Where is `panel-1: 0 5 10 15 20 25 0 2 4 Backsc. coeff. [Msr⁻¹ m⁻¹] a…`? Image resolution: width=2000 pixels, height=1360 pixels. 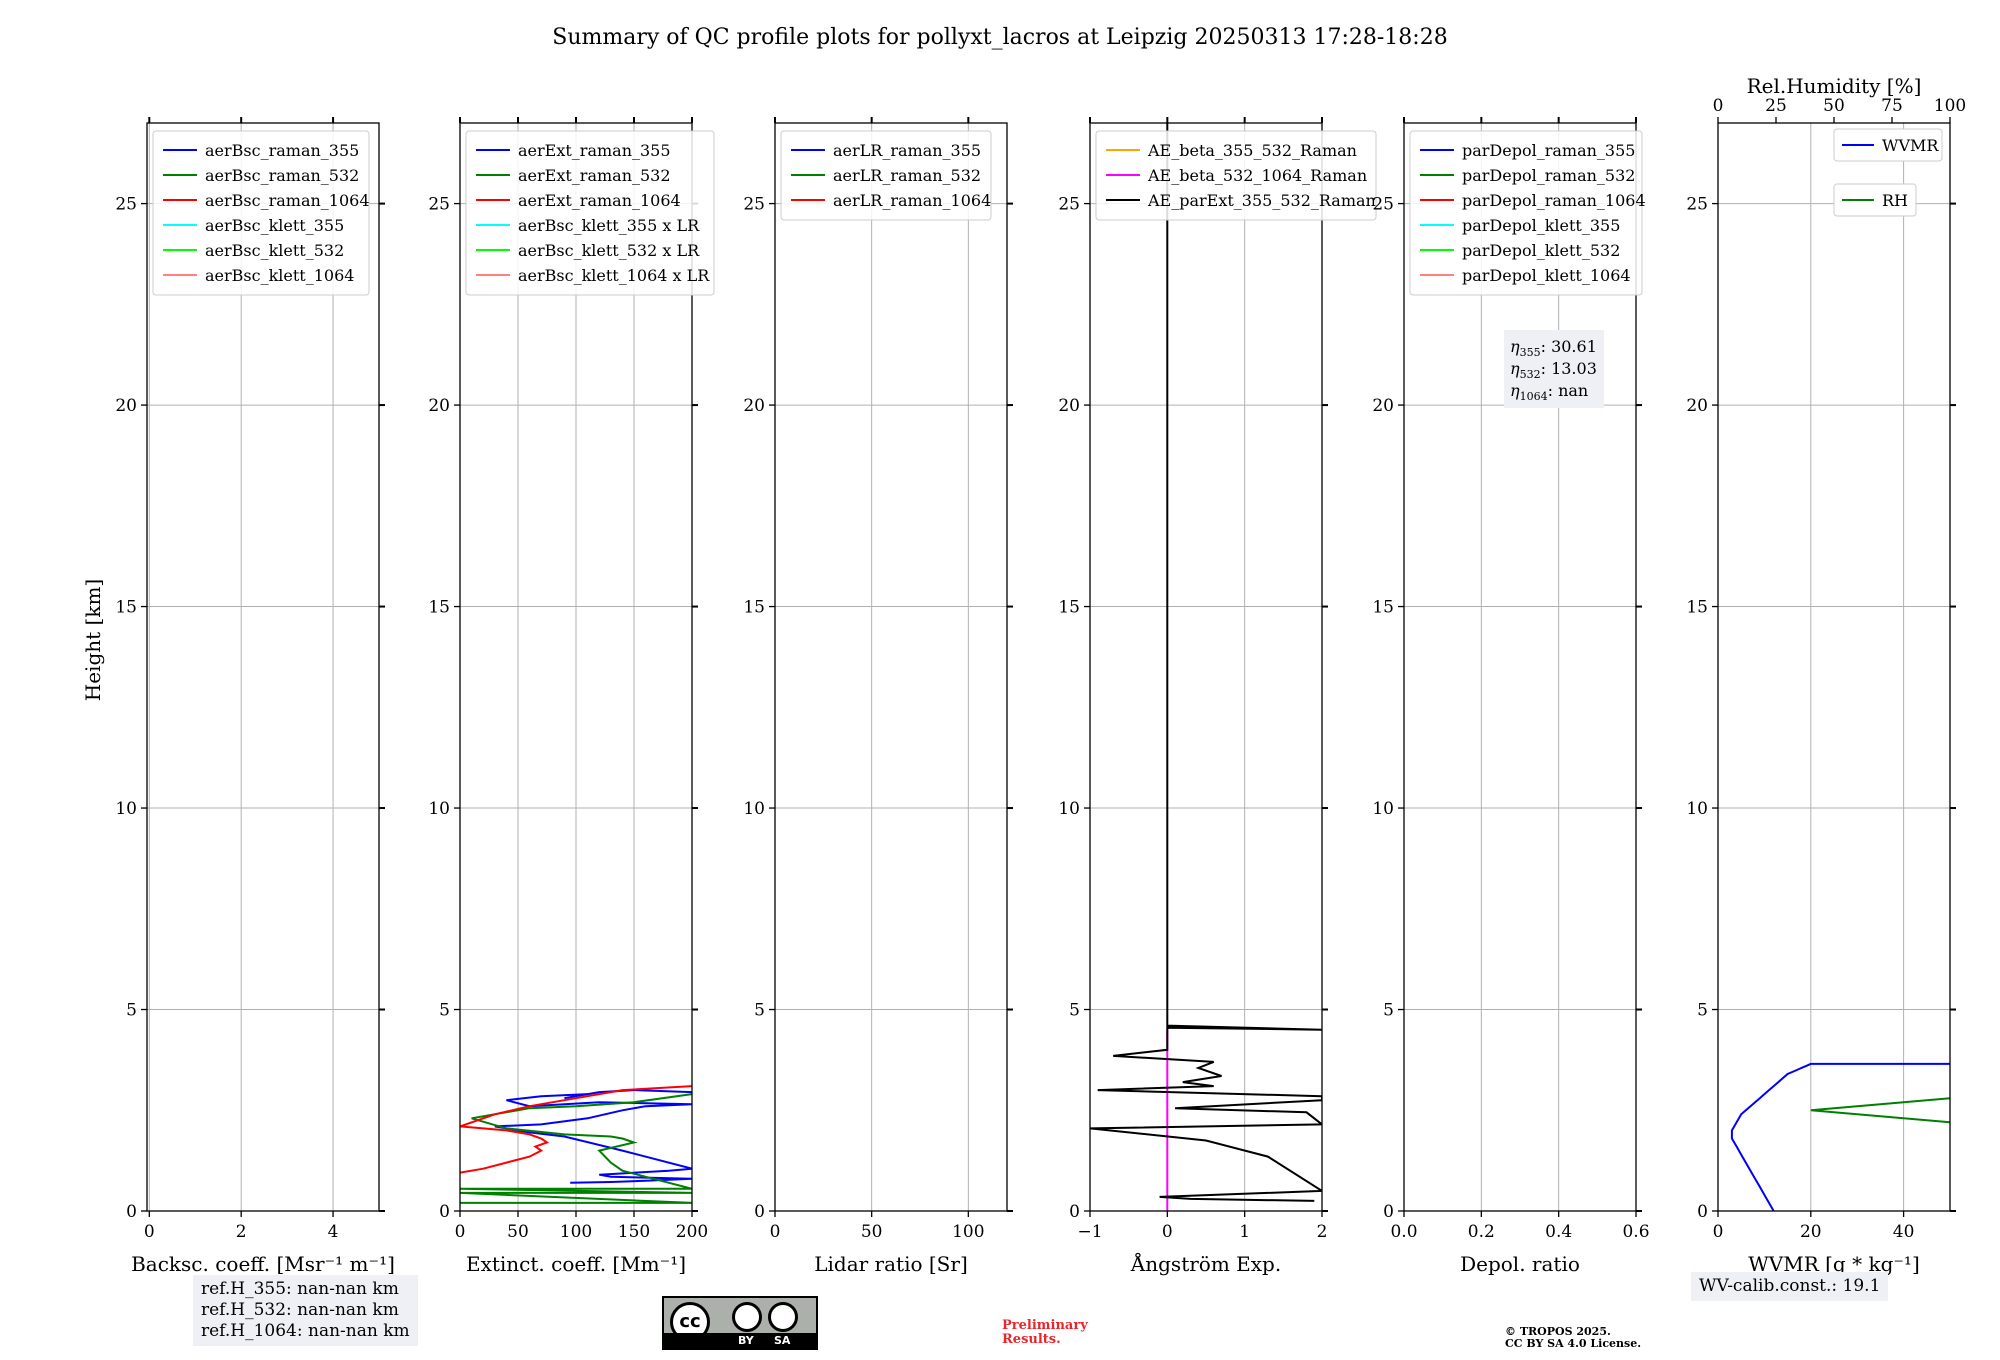 panel-1: 0 5 10 15 20 25 0 2 4 Backsc. coeff. [Msr⁻¹ m⁻¹] a… is located at coordinates (255, 696).